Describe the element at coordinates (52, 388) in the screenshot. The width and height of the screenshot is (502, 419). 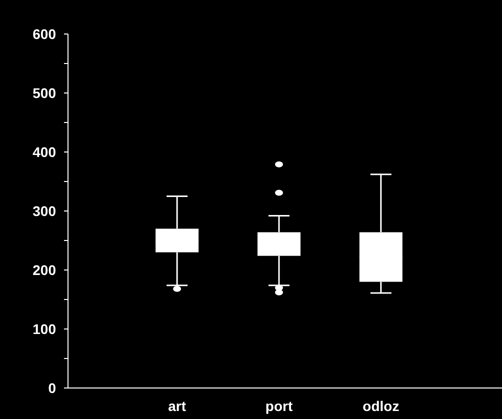
I see `y-tick-label: 0` at that location.